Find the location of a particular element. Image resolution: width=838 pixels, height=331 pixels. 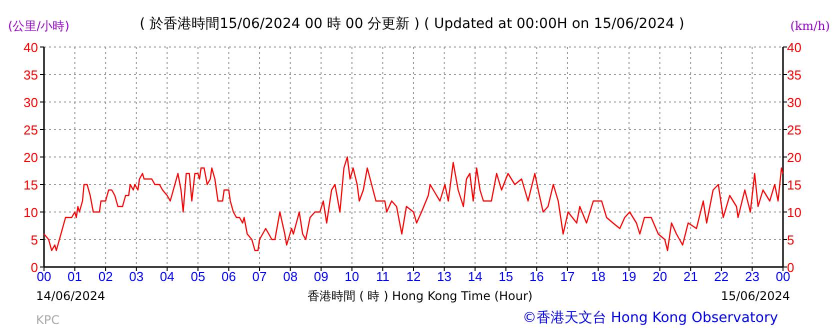

x-tick-label: 16 is located at coordinates (536, 276).